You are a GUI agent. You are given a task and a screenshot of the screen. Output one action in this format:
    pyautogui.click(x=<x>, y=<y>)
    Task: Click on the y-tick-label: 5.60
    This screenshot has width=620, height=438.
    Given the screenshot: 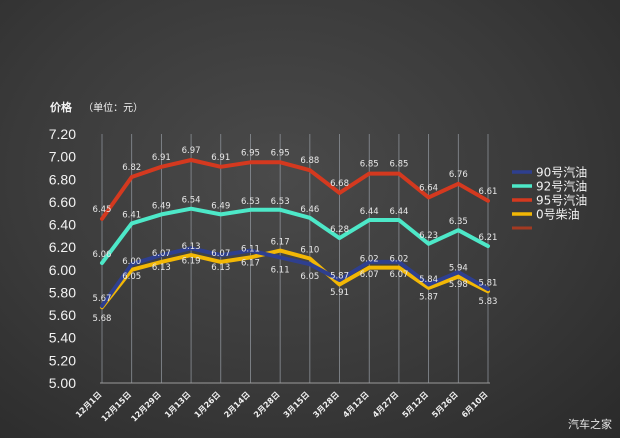 What is the action you would take?
    pyautogui.click(x=62, y=315)
    